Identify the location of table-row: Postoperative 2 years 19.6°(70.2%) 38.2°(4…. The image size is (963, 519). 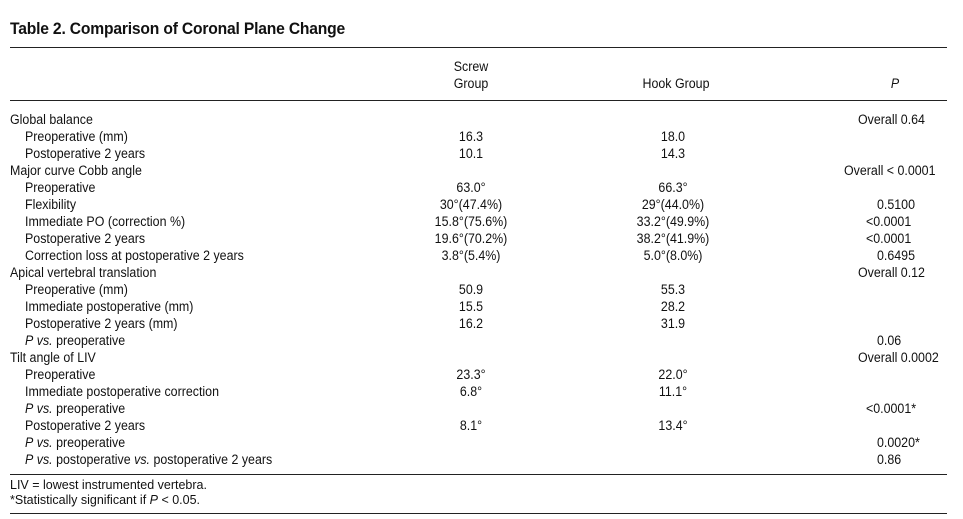
(481, 238).